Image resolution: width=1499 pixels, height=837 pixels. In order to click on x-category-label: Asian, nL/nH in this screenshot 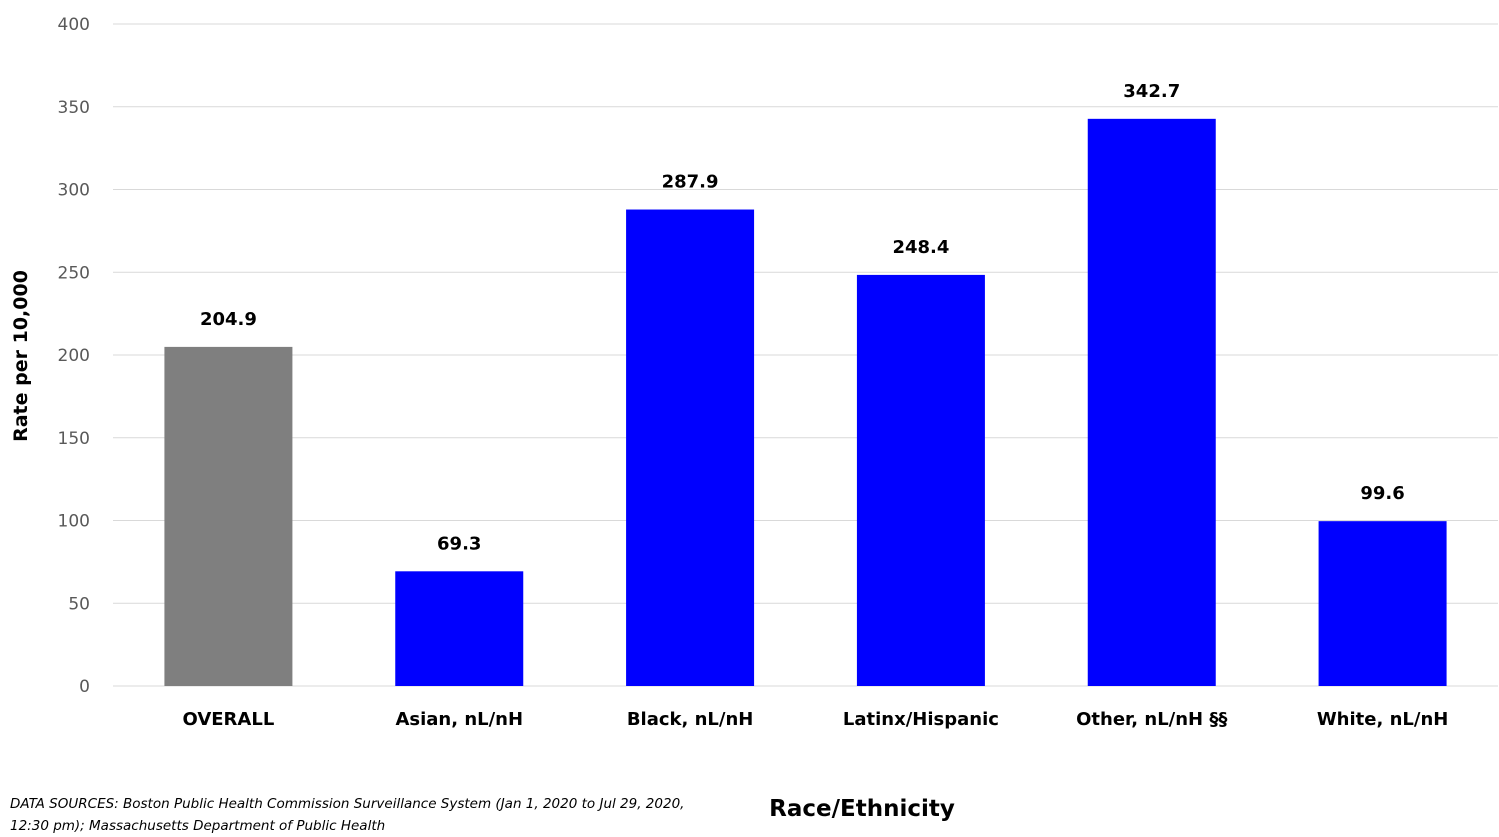, I will do `click(459, 719)`.